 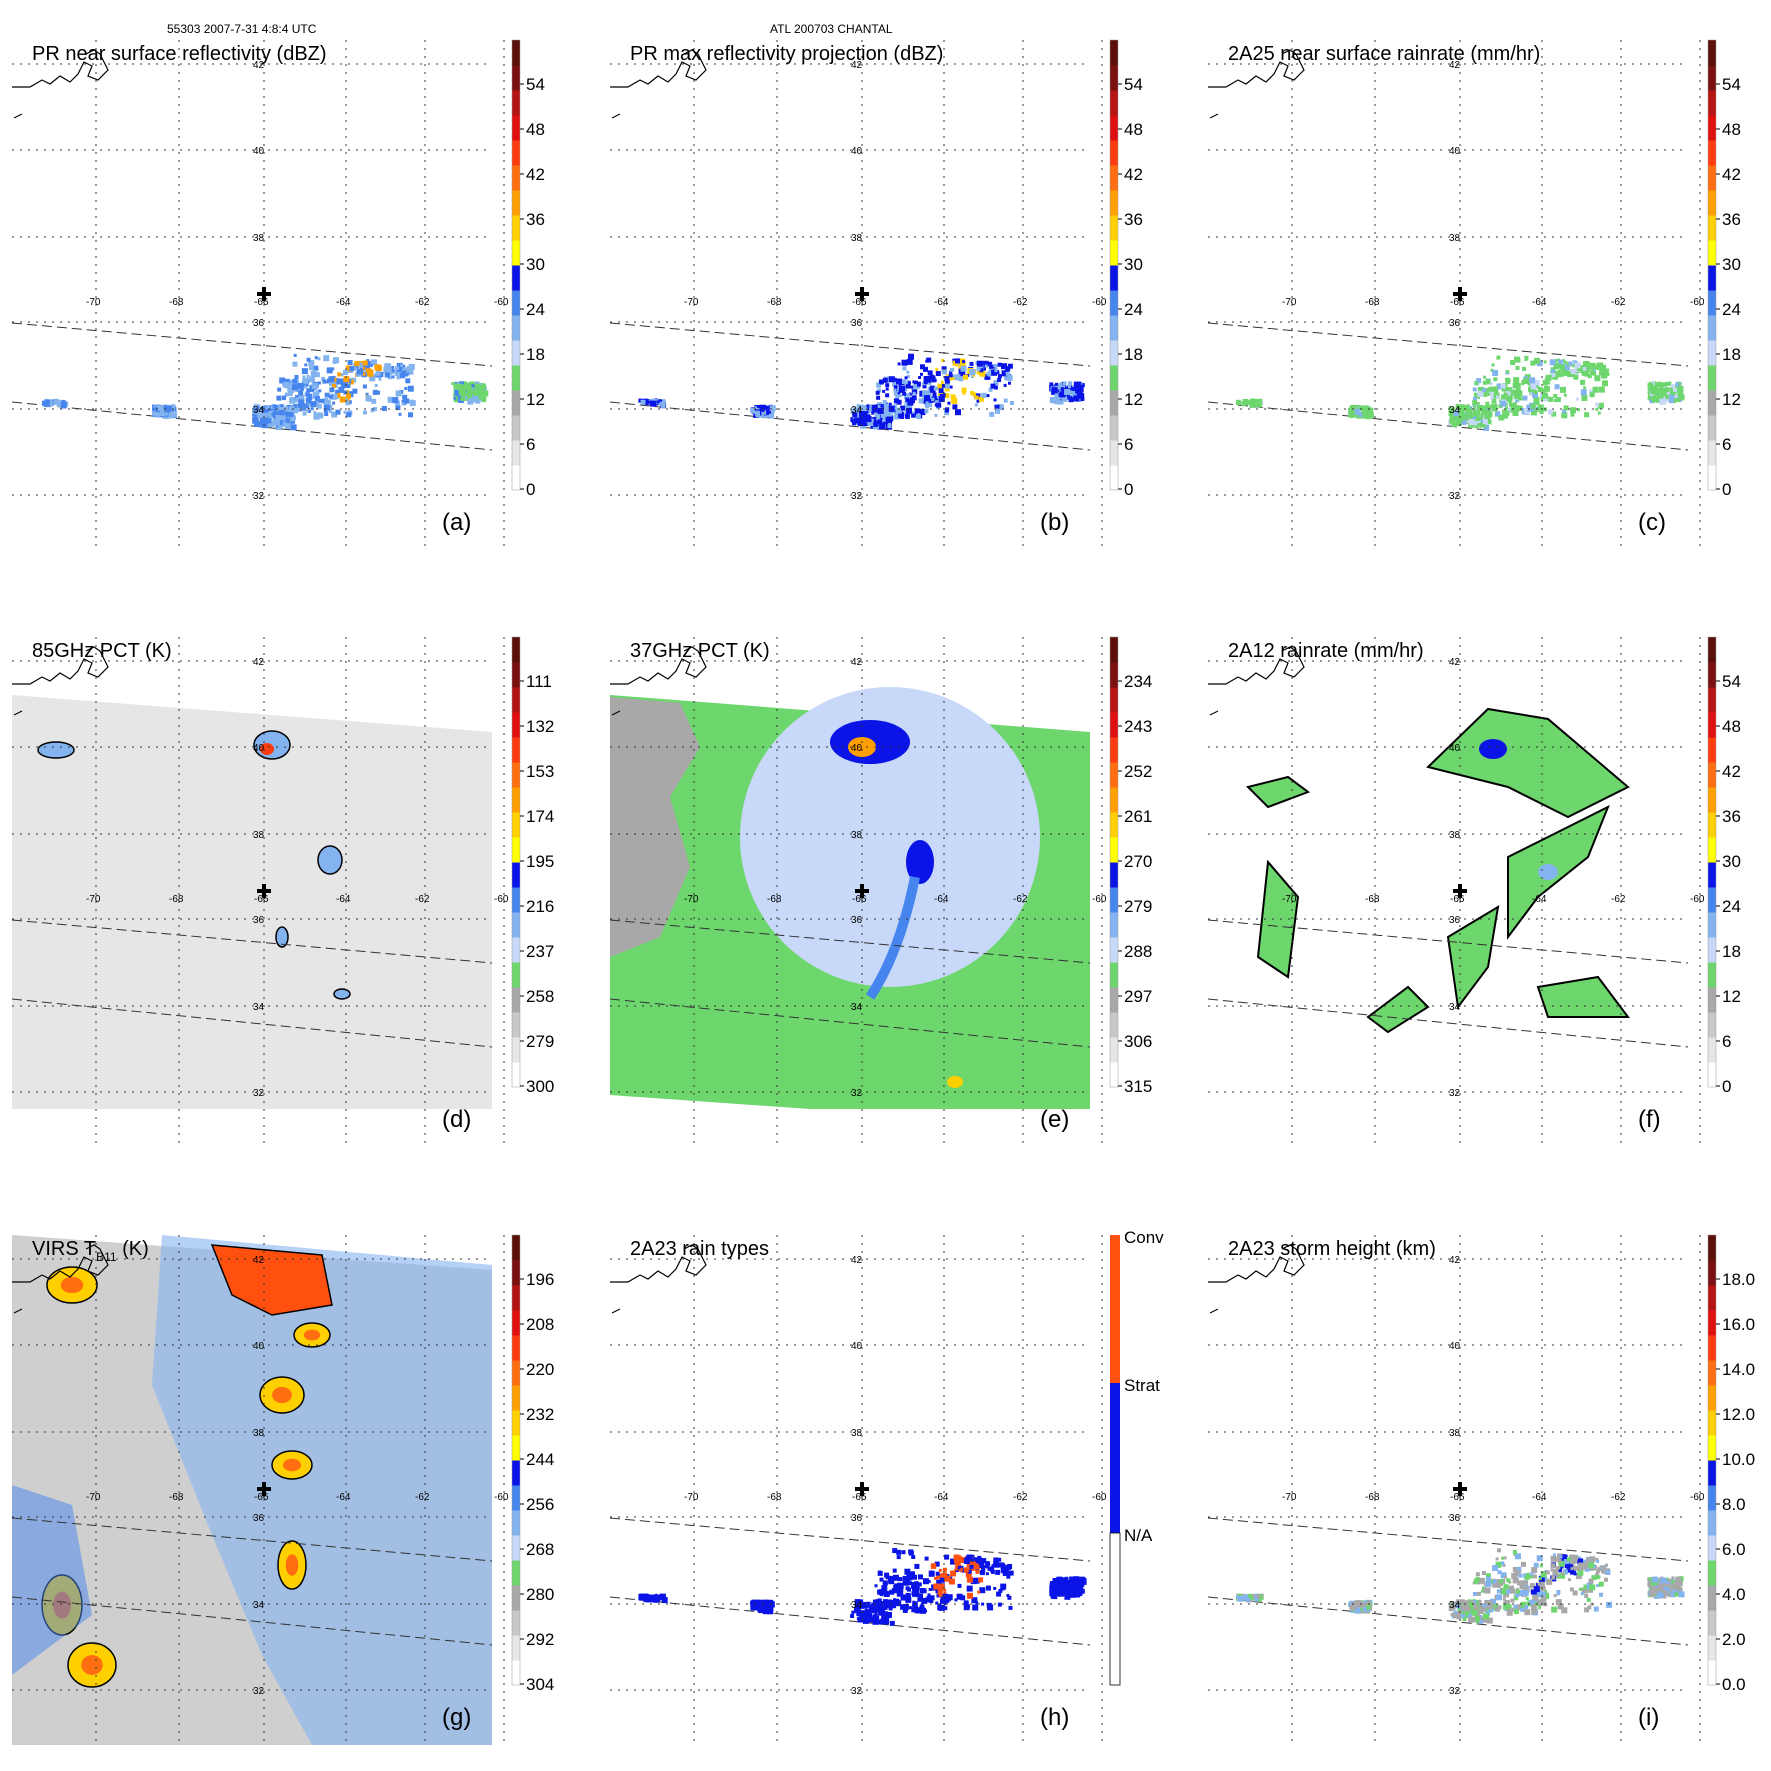 I want to click on lon-label: -70, so click(x=1289, y=1497).